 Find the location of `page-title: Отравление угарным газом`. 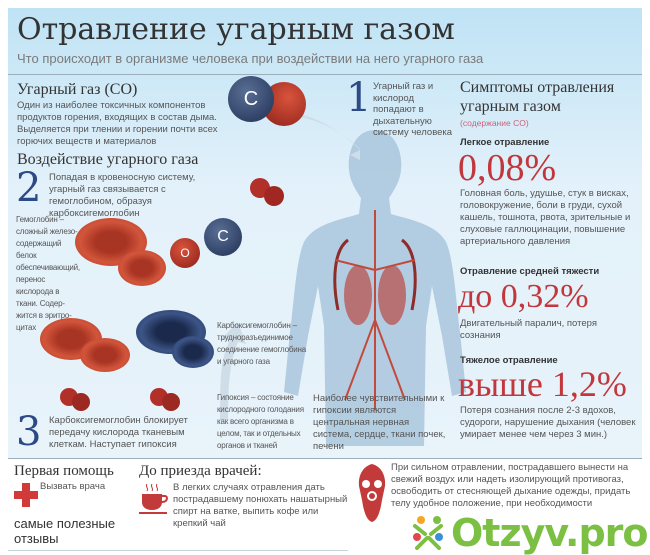

page-title: Отравление угарным газом is located at coordinates (236, 29).